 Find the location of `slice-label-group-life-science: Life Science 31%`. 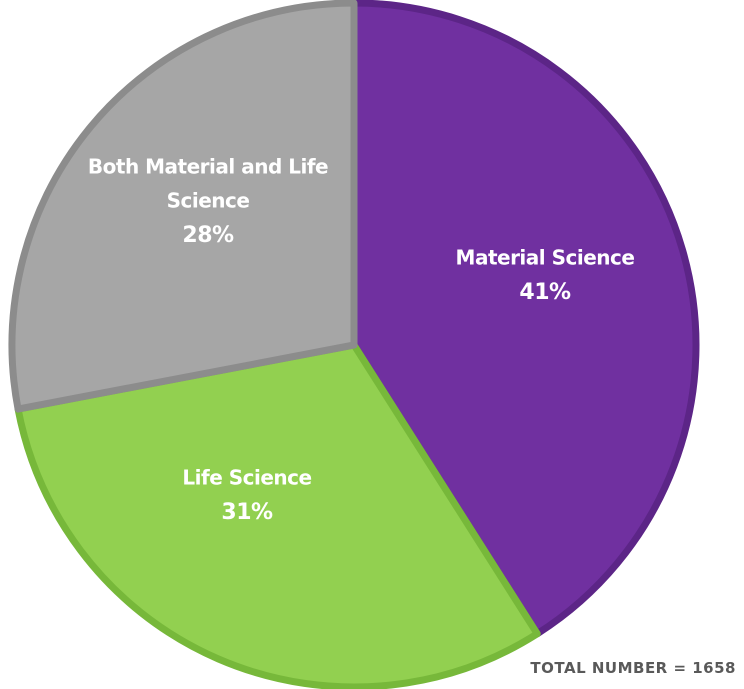

slice-label-group-life-science: Life Science 31% is located at coordinates (247, 496).